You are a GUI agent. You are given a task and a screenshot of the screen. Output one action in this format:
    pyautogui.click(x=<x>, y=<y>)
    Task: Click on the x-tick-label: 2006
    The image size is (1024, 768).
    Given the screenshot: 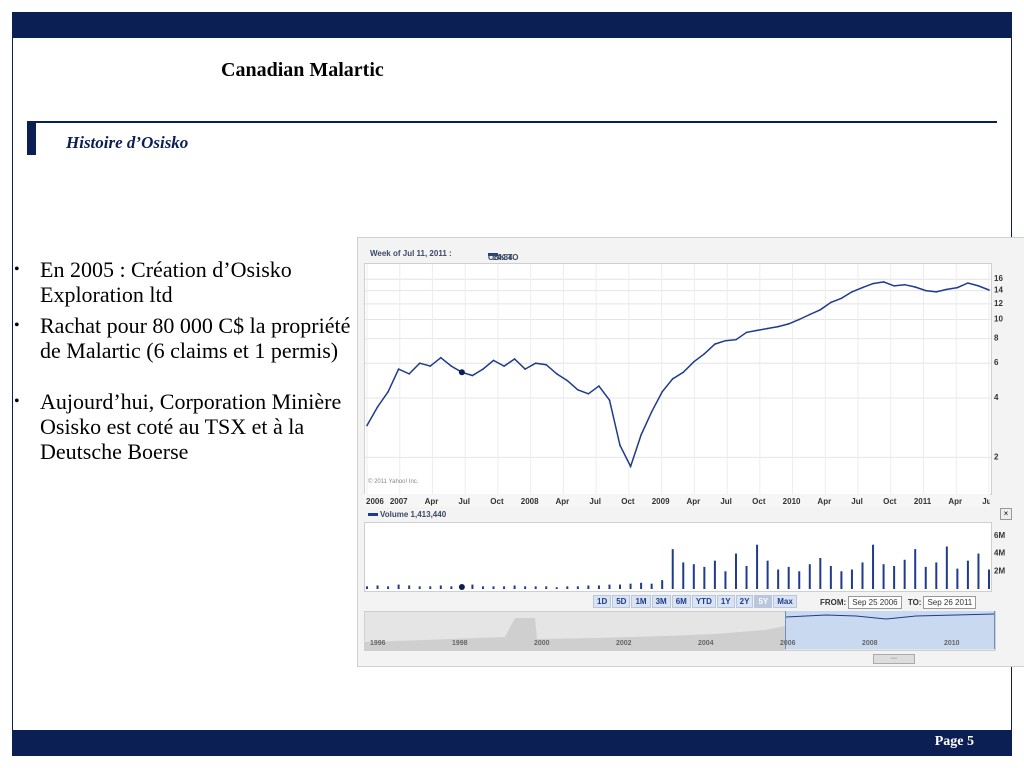 What is the action you would take?
    pyautogui.click(x=375, y=501)
    